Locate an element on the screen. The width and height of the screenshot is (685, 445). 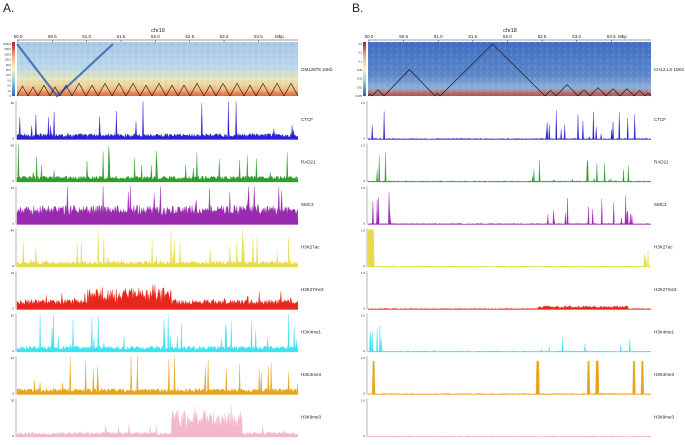
panel-b-hic-map is located at coordinates (509, 69).